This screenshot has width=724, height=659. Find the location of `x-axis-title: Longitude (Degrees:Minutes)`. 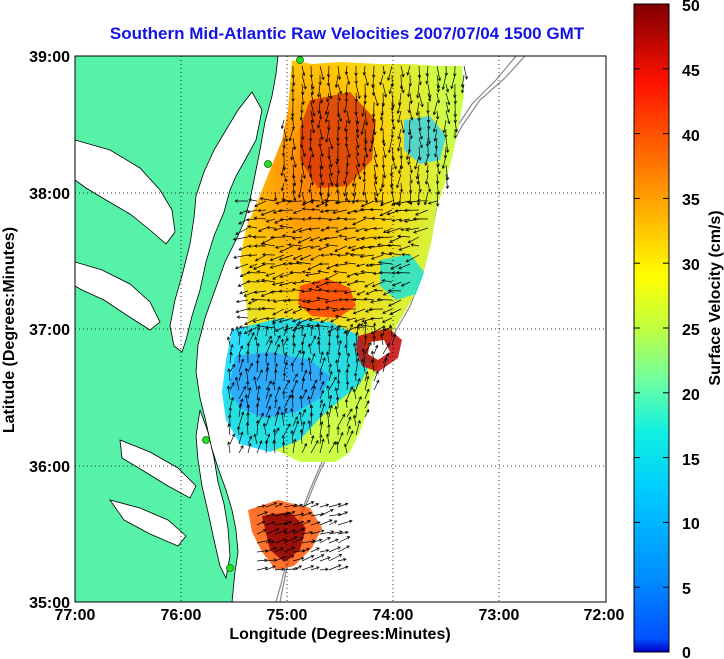

x-axis-title: Longitude (Degrees:Minutes) is located at coordinates (339, 634).